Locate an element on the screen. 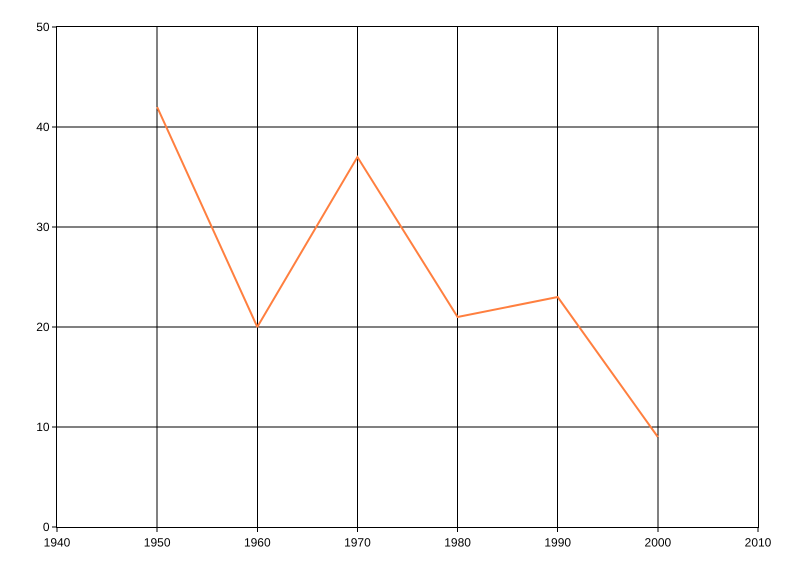 The width and height of the screenshot is (800, 576). x-tick-label: 1980 is located at coordinates (458, 542).